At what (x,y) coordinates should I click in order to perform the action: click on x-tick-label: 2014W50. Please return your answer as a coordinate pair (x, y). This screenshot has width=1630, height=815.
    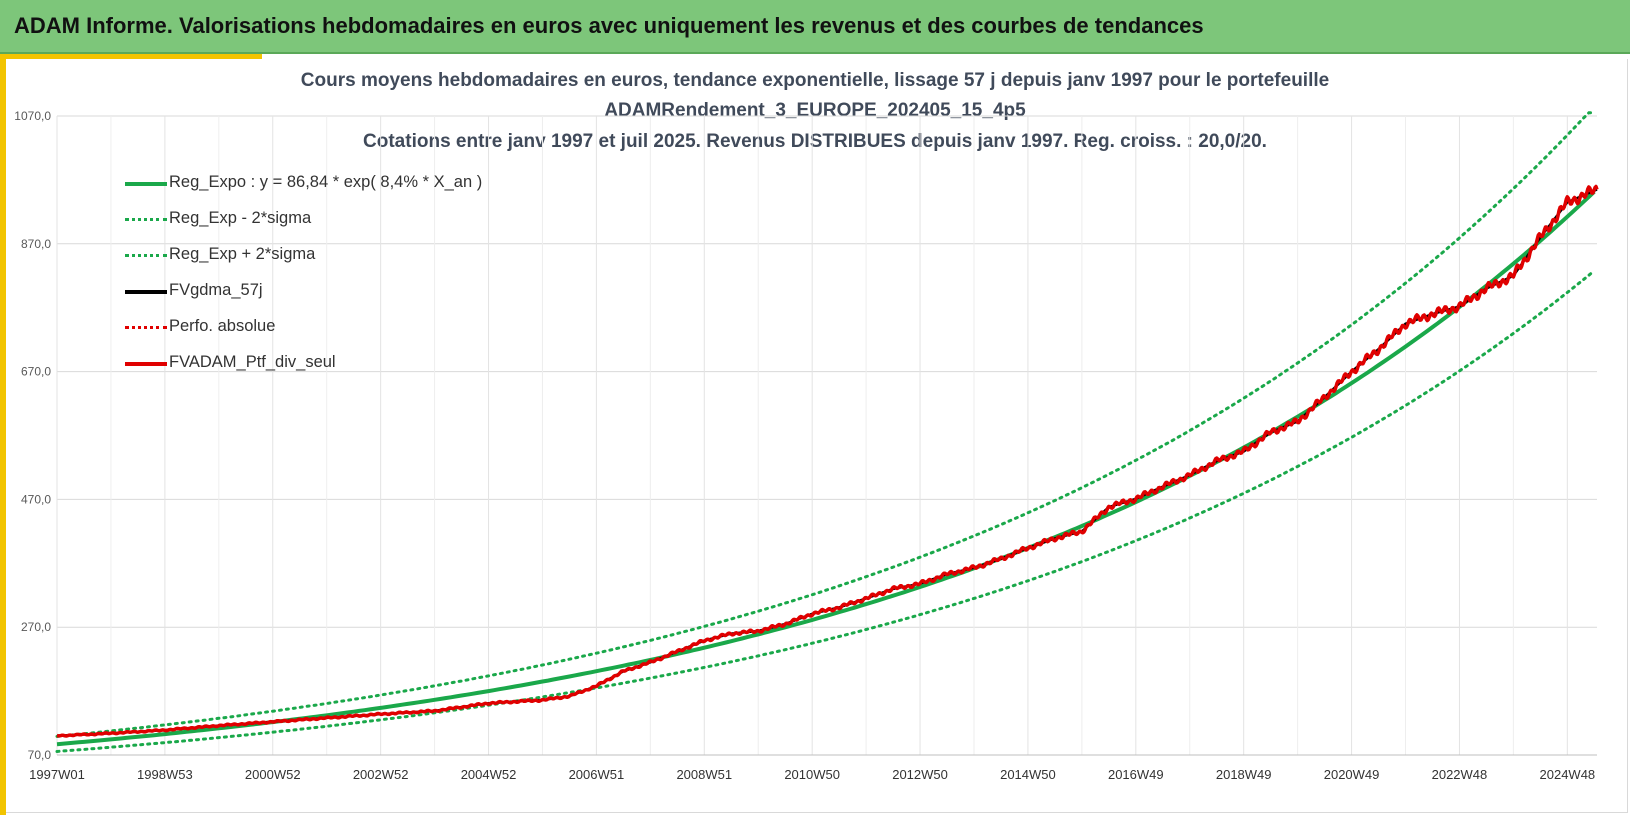
    Looking at the image, I should click on (1028, 774).